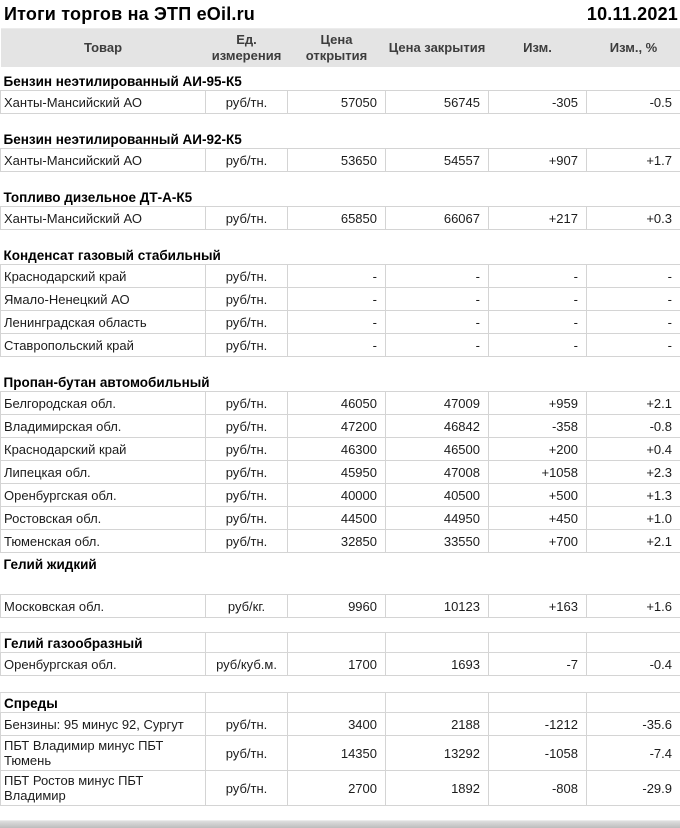 This screenshot has width=680, height=828. What do you see at coordinates (103, 47) in the screenshot?
I see `column-header-1: Товар` at bounding box center [103, 47].